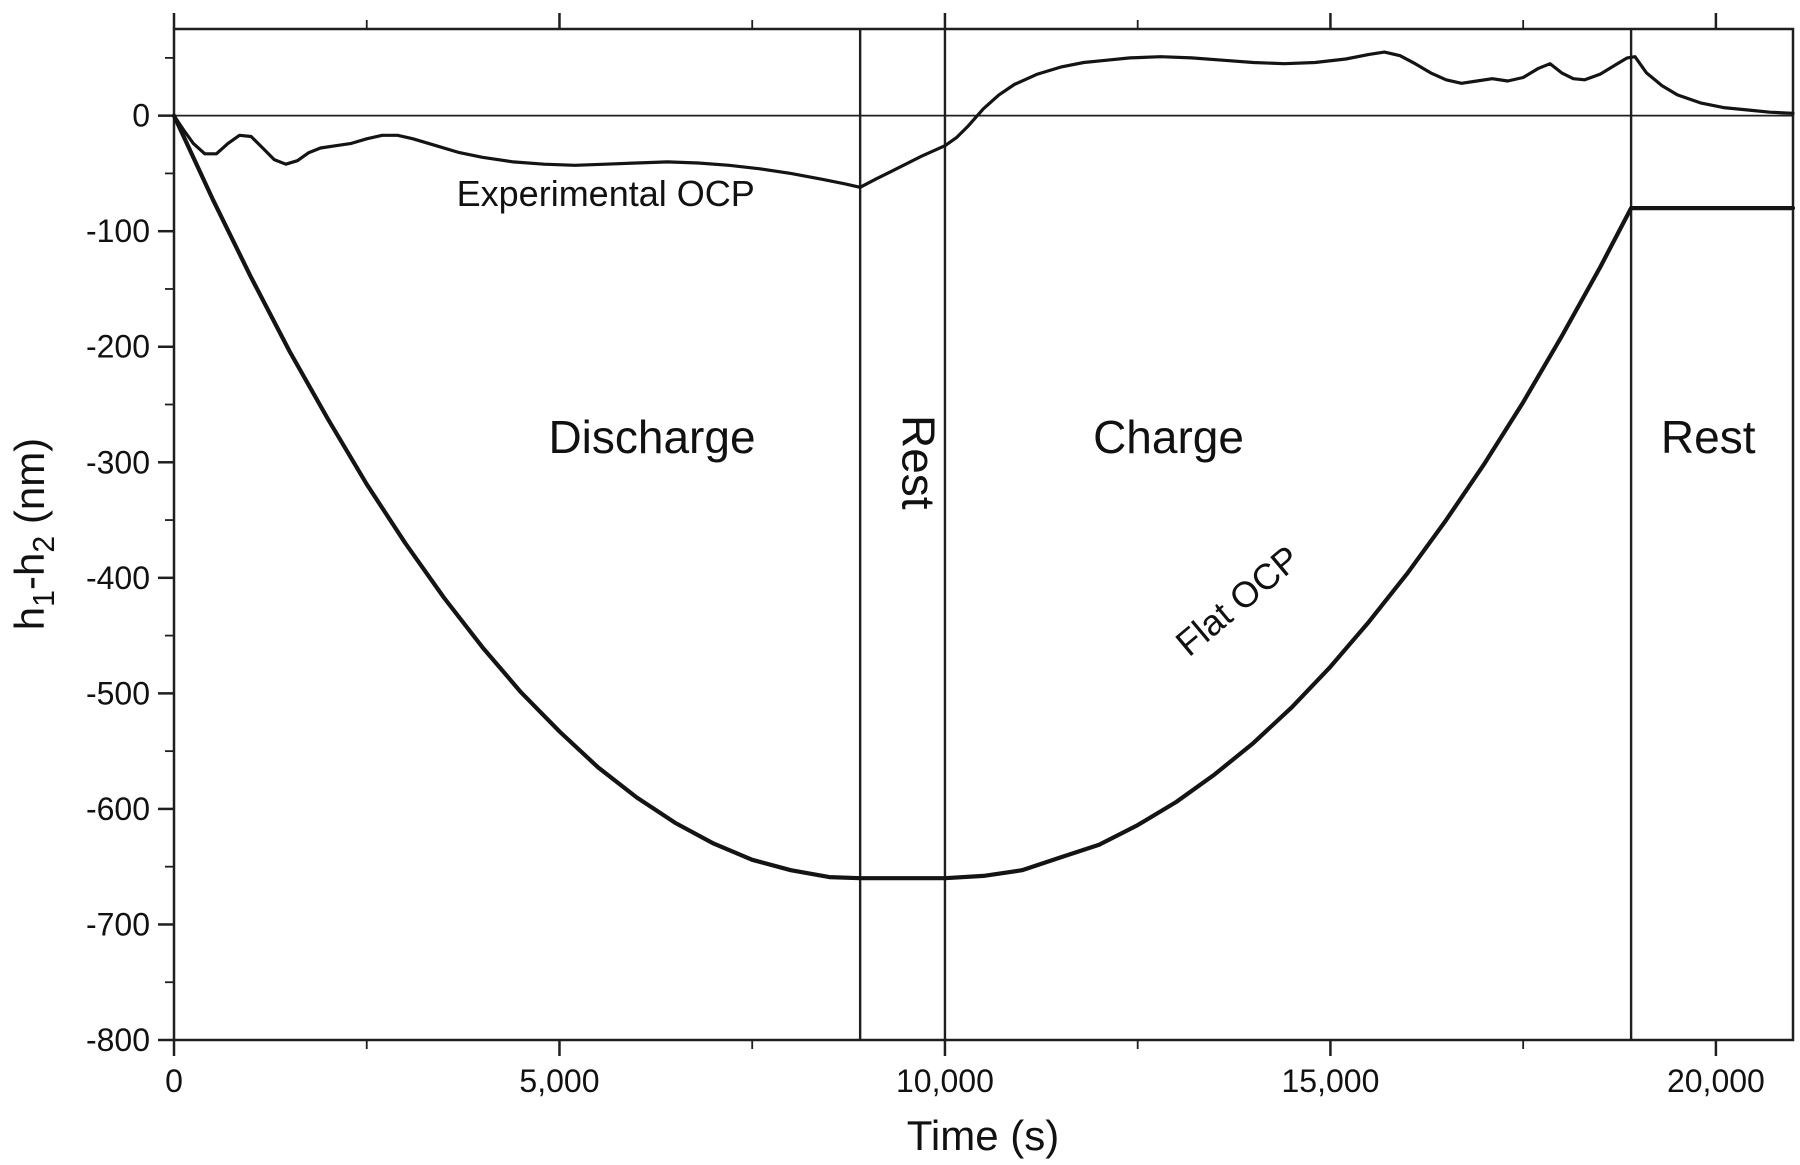  I want to click on y-tick-label: -700, so click(118, 924).